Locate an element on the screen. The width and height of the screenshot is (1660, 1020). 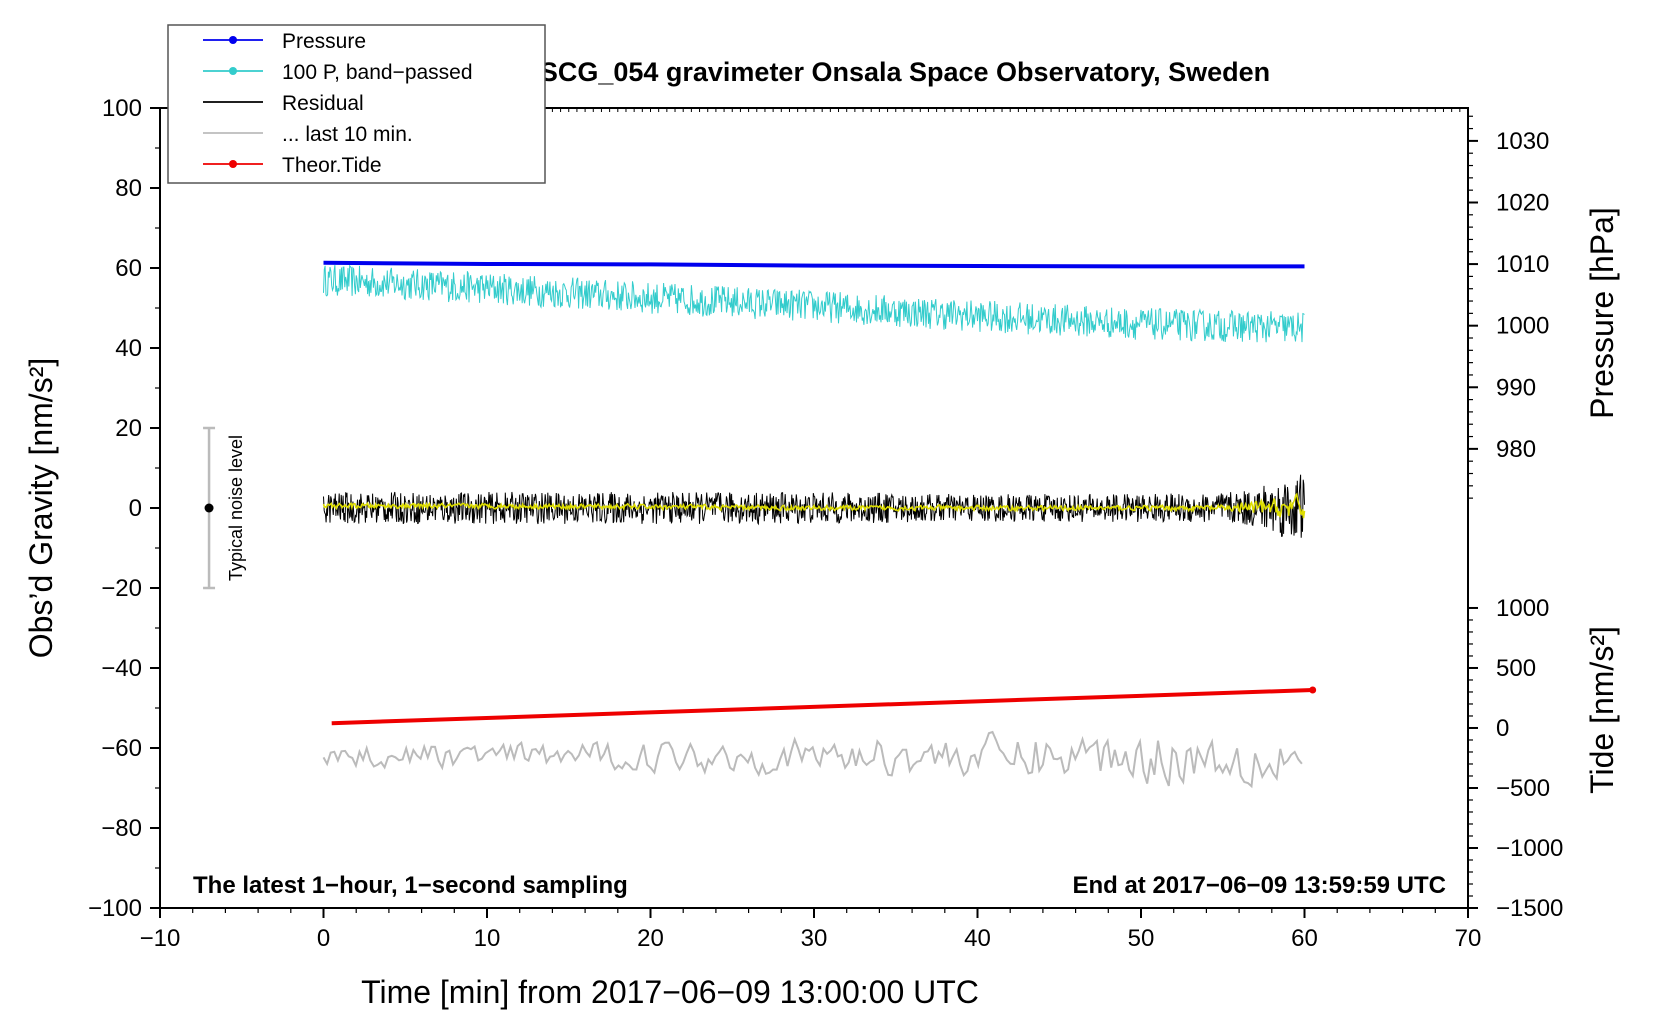
x-tick-label: 40 is located at coordinates (977, 938).